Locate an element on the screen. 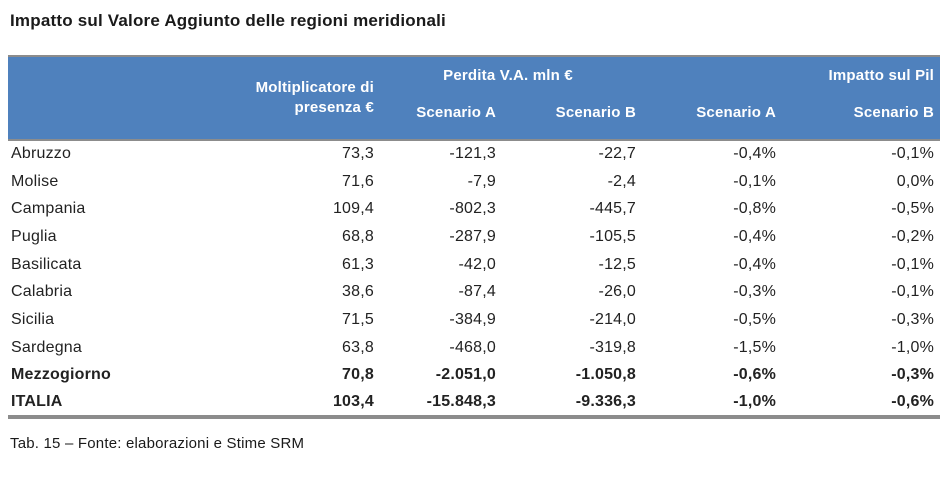  multiplier-cell: 71,6 is located at coordinates (358, 181).